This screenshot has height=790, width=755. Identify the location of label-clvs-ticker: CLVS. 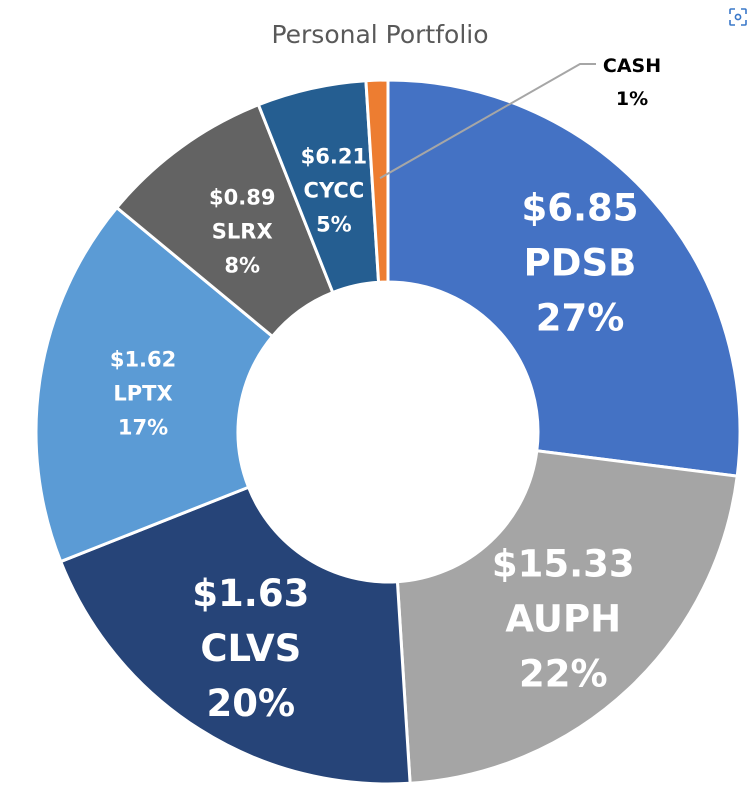
(250, 648).